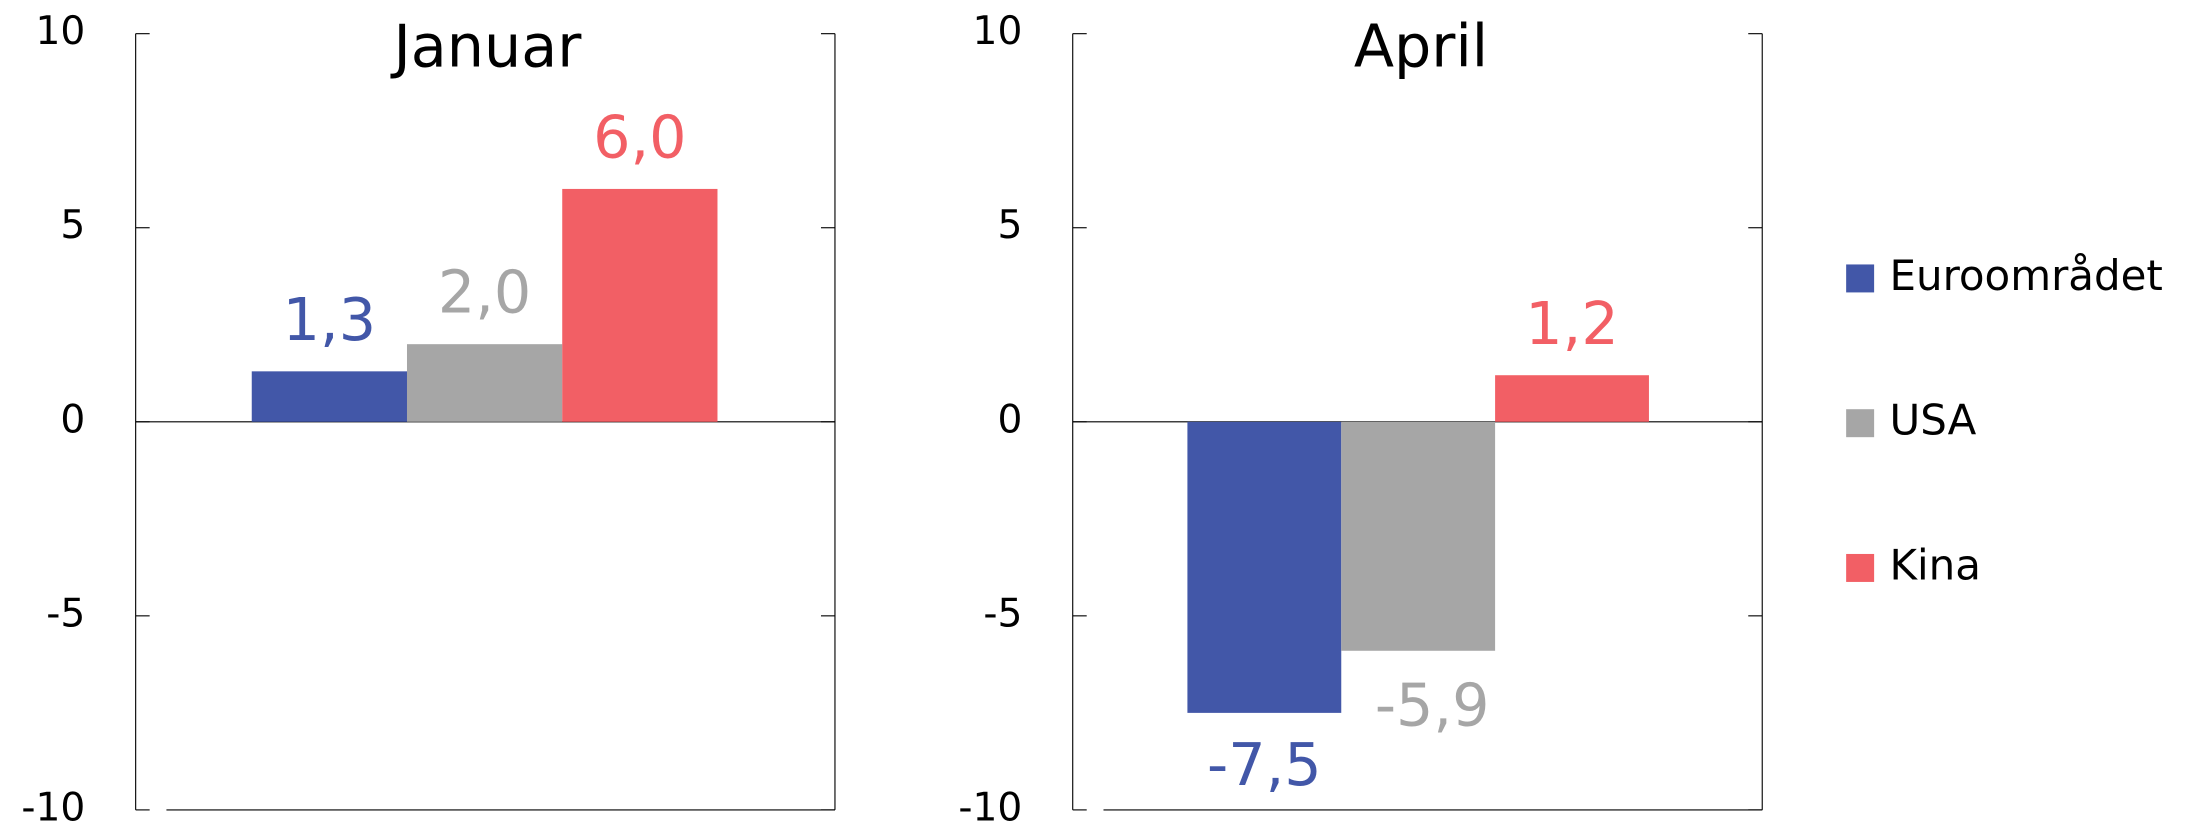 Image resolution: width=2193 pixels, height=831 pixels. Describe the element at coordinates (1571, 323) in the screenshot. I see `value-label: 1,2` at that location.